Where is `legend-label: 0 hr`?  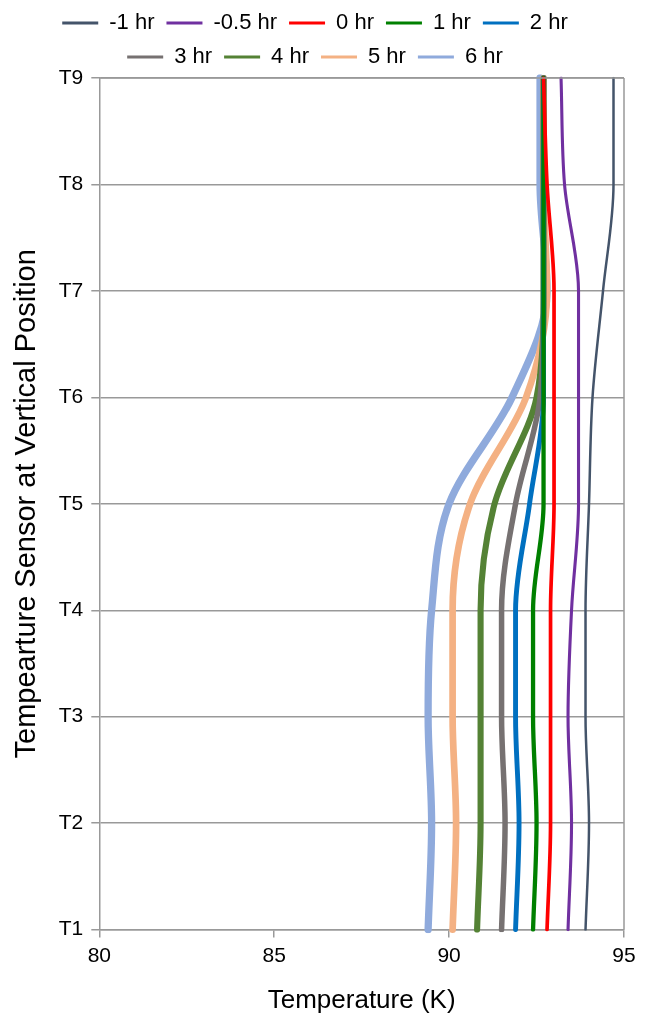 legend-label: 0 hr is located at coordinates (355, 22).